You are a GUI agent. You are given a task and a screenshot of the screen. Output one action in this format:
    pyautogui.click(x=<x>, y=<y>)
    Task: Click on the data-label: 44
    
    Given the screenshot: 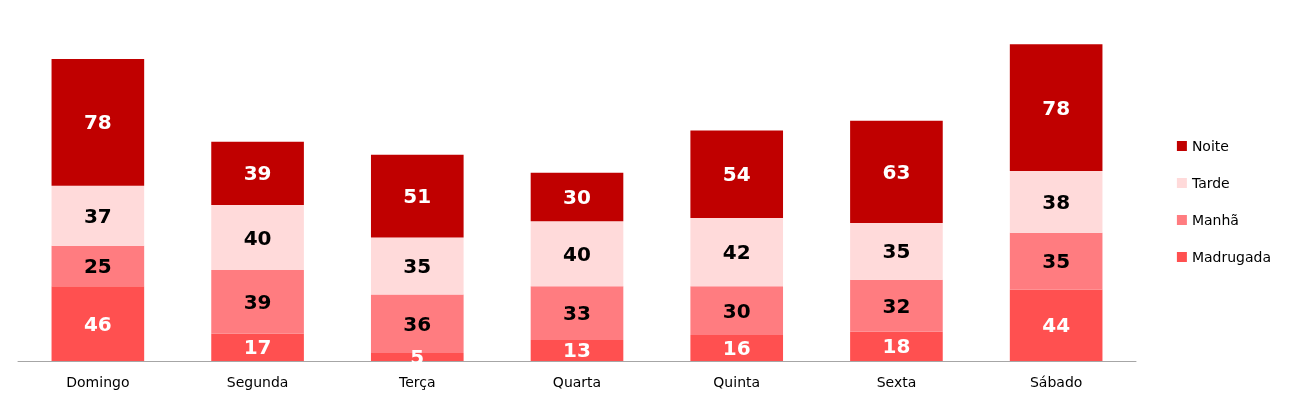 What is the action you would take?
    pyautogui.click(x=1056, y=325)
    